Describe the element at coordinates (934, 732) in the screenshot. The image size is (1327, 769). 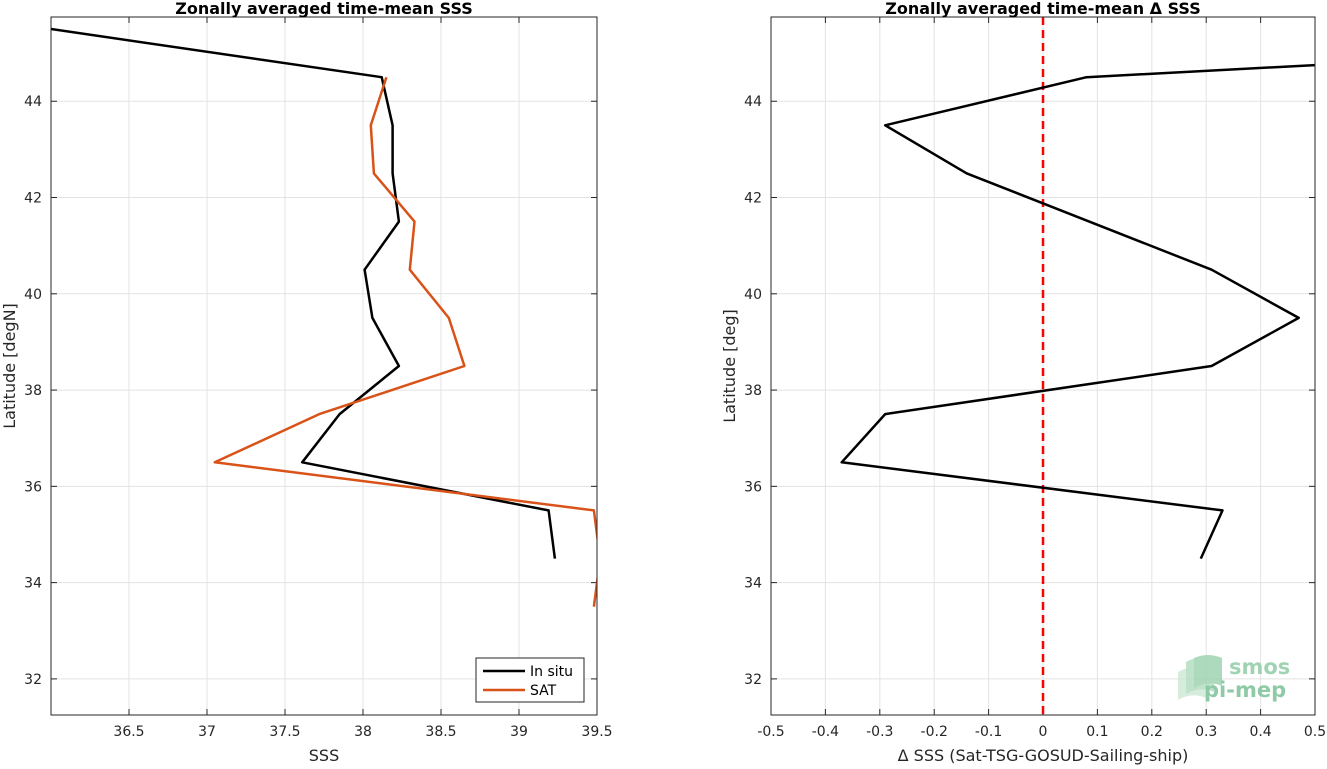
I see `right-x-tick-label-3: -0.2` at that location.